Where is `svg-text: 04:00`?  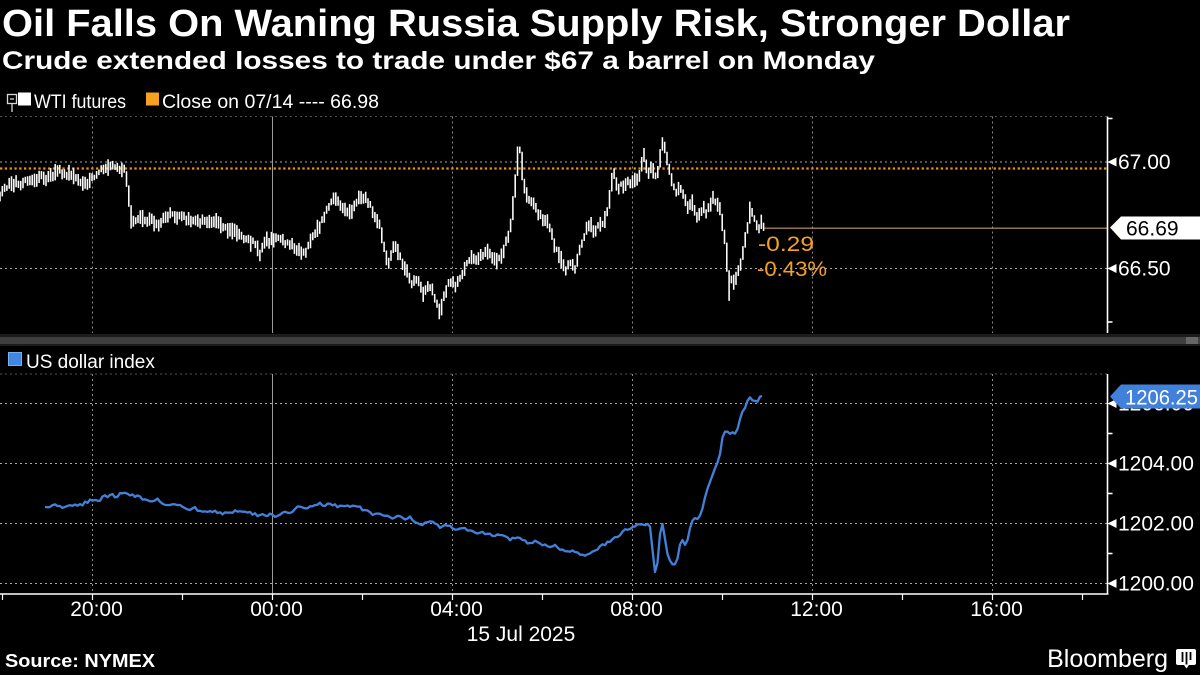
svg-text: 04:00 is located at coordinates (456, 609).